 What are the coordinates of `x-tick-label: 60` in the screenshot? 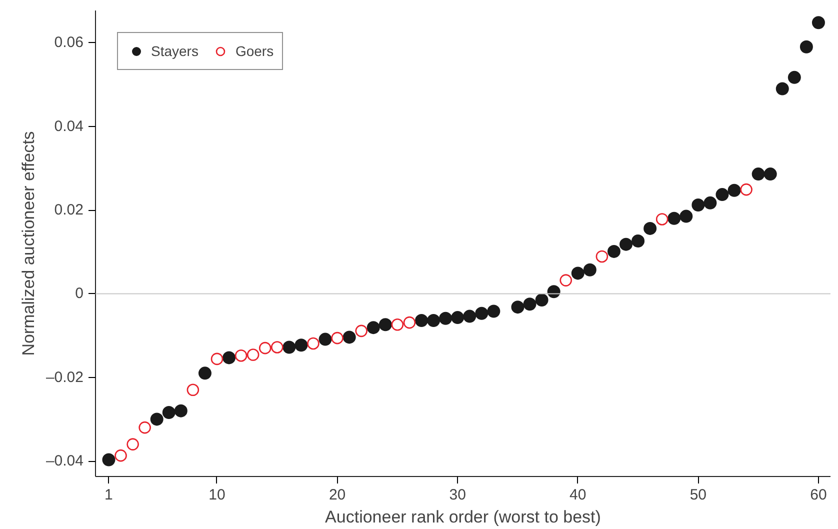 It's located at (818, 495).